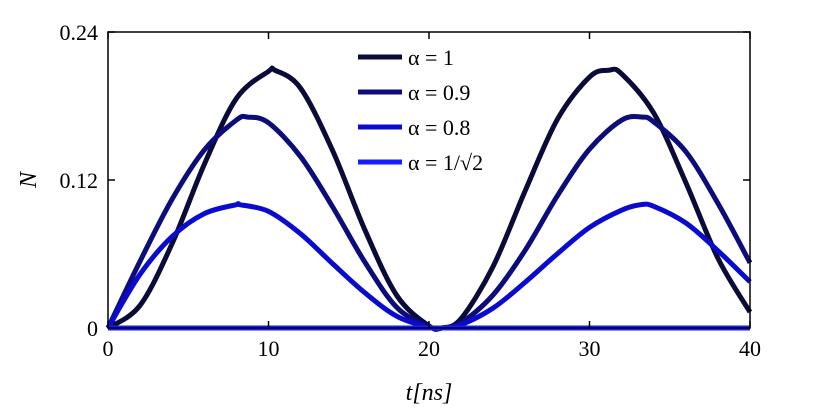  What do you see at coordinates (108, 348) in the screenshot?
I see `x-tick-label: 0` at bounding box center [108, 348].